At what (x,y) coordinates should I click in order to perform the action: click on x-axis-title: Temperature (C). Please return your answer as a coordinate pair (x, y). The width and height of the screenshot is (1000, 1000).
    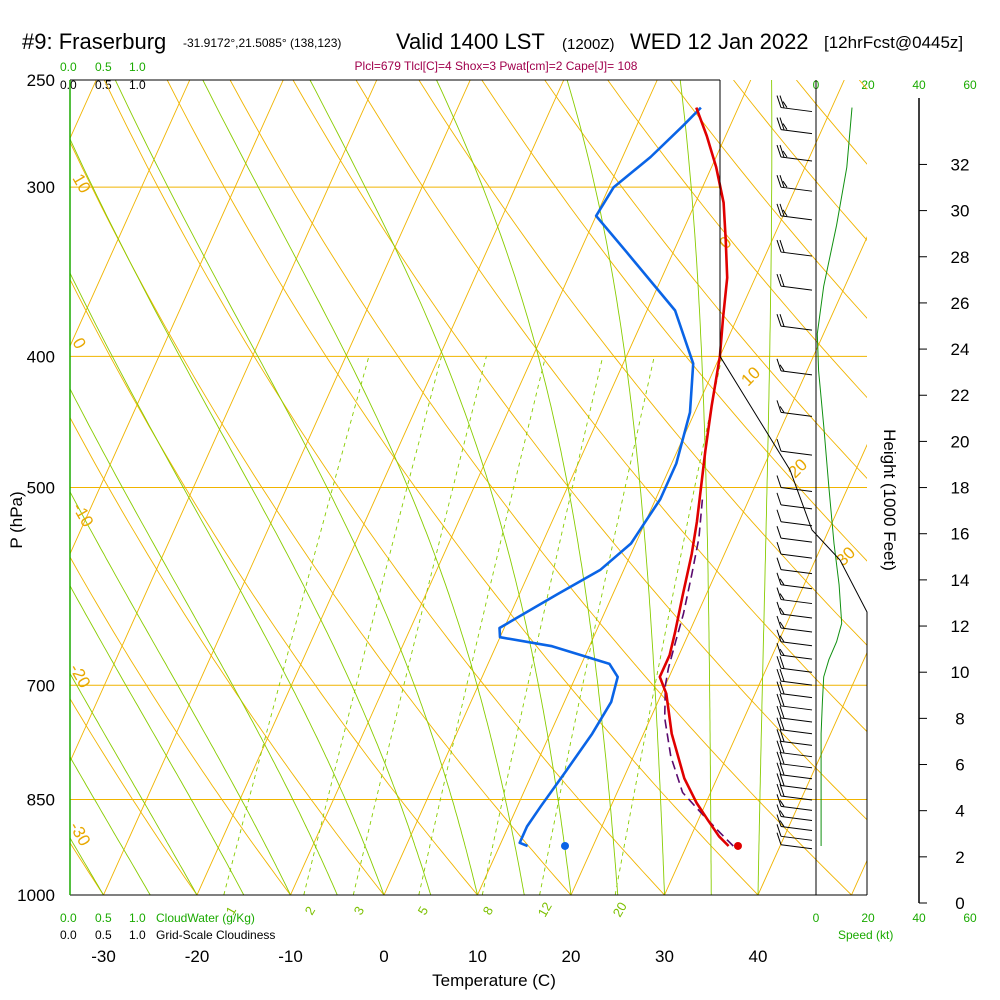
    Looking at the image, I should click on (494, 980).